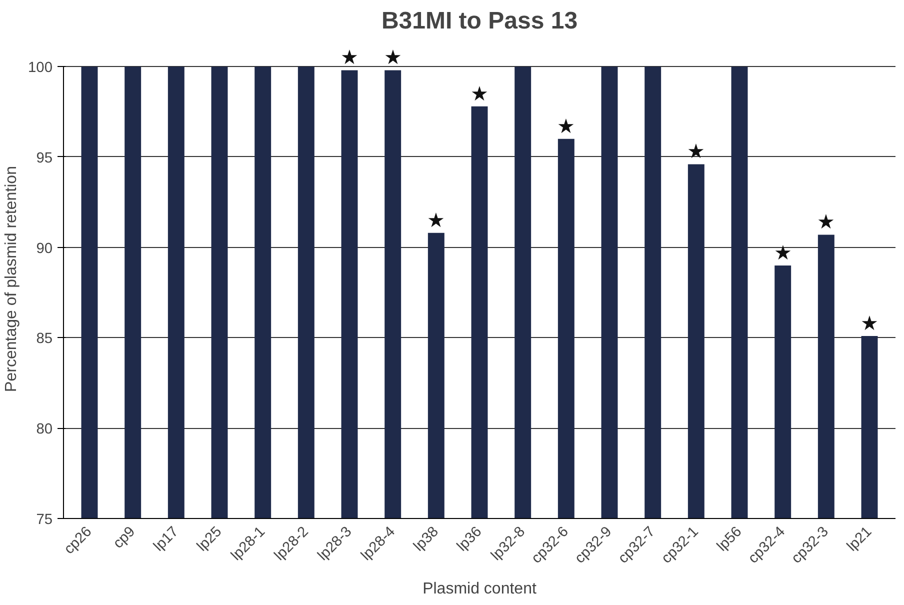 The width and height of the screenshot is (904, 605). I want to click on y-tick-label: 80, so click(44, 430).